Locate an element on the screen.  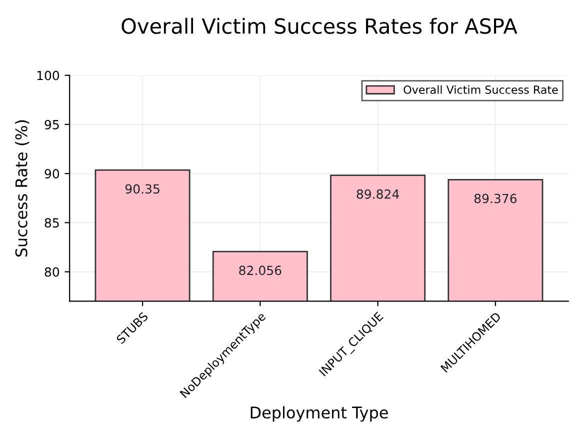
data-label: 89.376 is located at coordinates (495, 199).